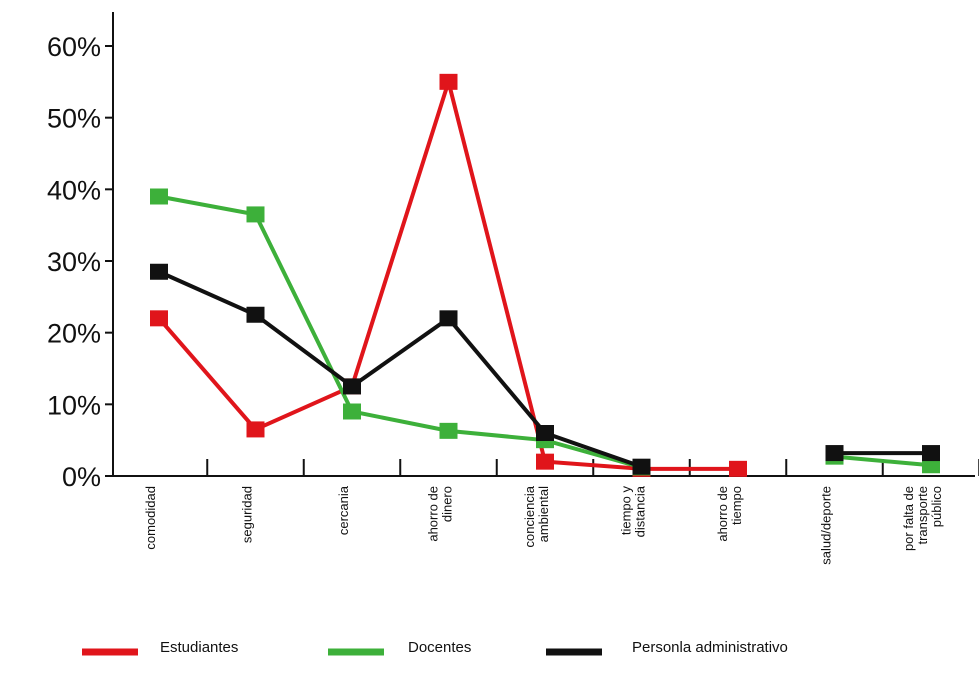 The image size is (979, 675). What do you see at coordinates (536, 516) in the screenshot?
I see `x-tick-label: concienciaambiental` at bounding box center [536, 516].